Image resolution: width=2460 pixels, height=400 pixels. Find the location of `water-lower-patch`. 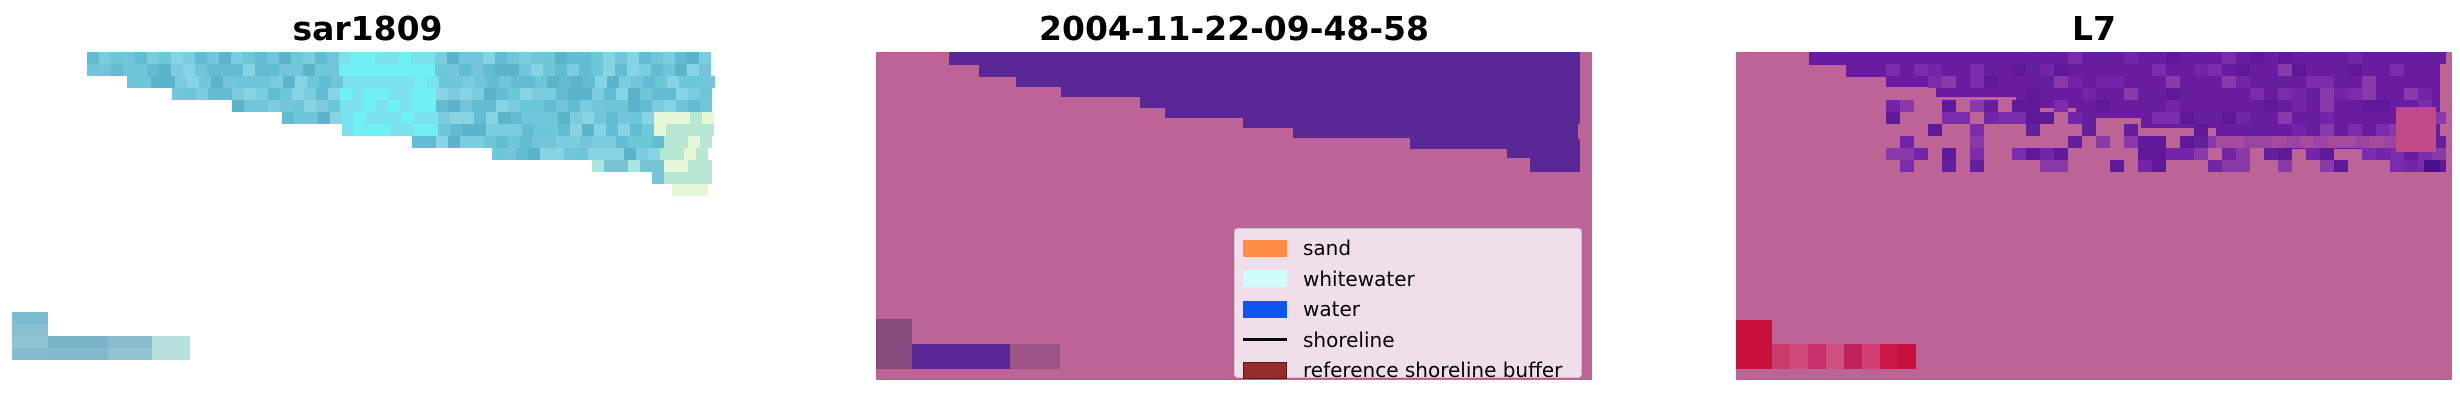

water-lower-patch is located at coordinates (961, 356).